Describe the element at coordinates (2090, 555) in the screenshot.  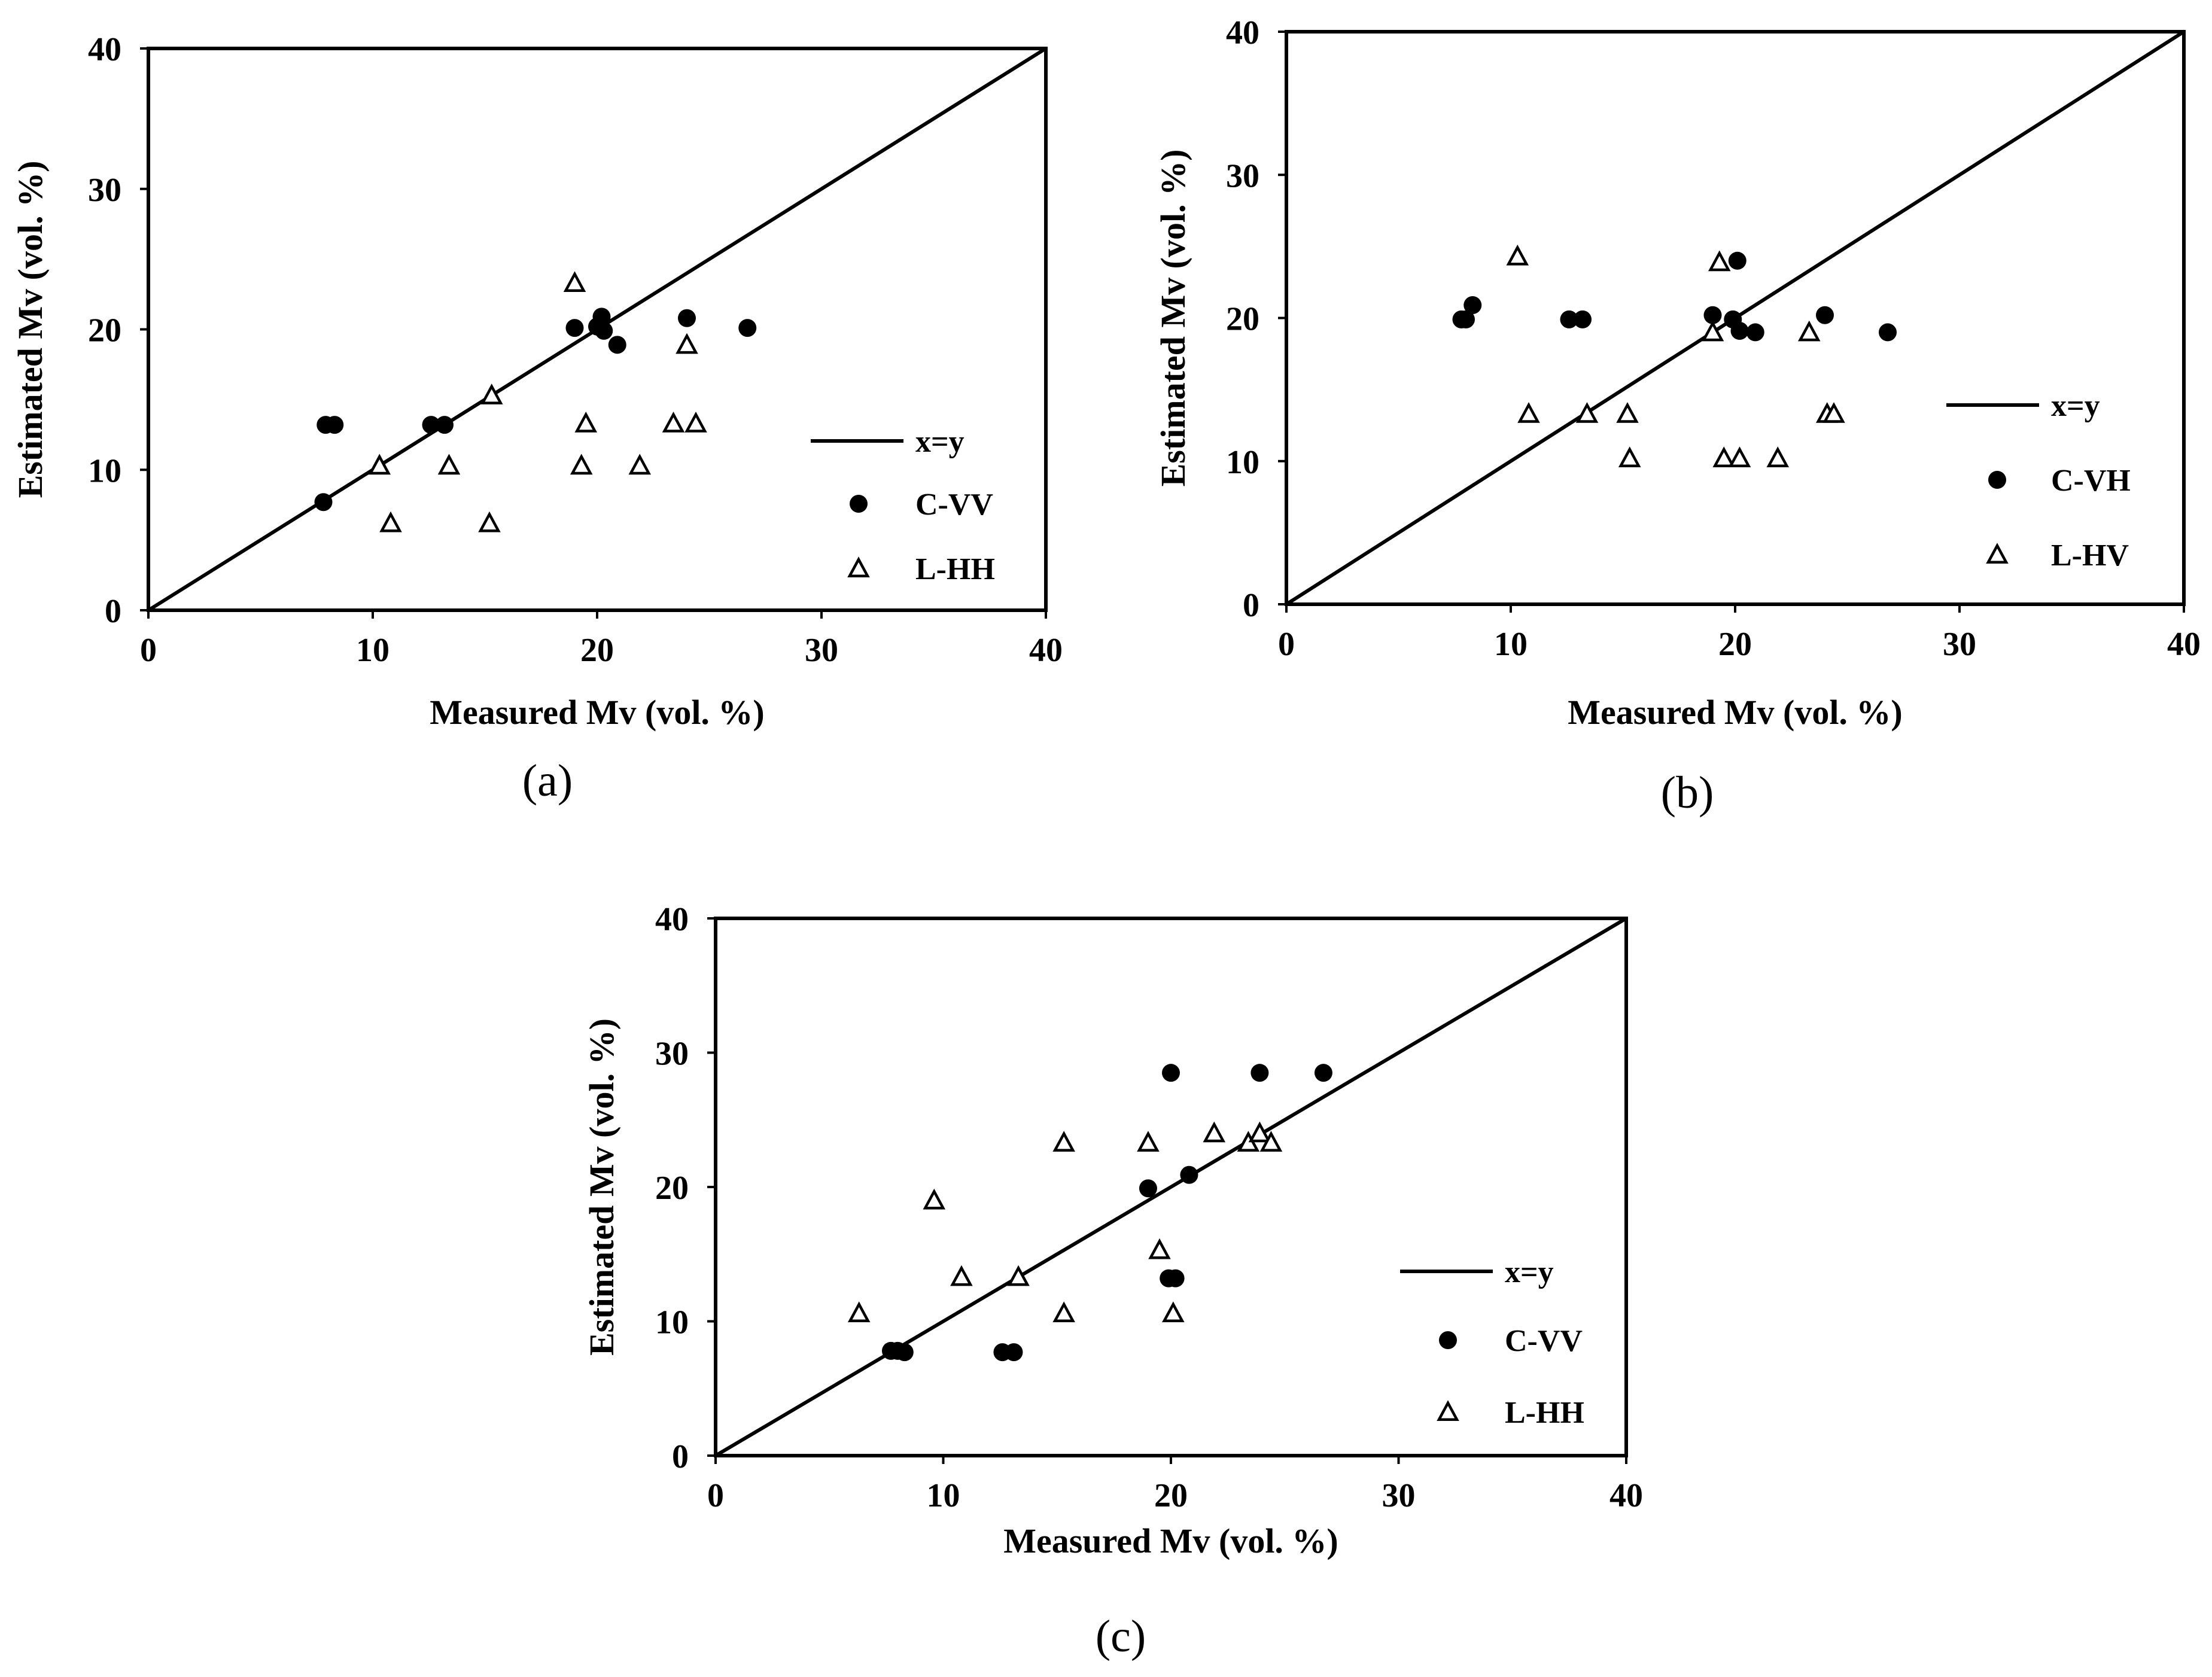
I see `legend-label: L-HV` at that location.